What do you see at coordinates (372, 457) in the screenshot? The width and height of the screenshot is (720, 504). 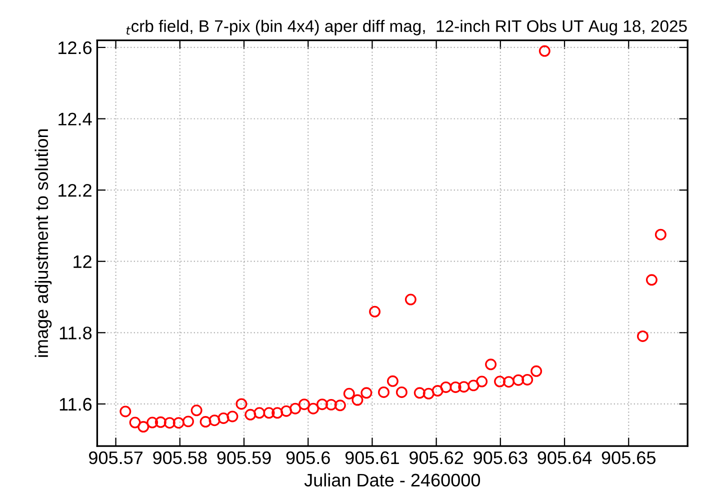 I see `x-tick-label: 905.61` at bounding box center [372, 457].